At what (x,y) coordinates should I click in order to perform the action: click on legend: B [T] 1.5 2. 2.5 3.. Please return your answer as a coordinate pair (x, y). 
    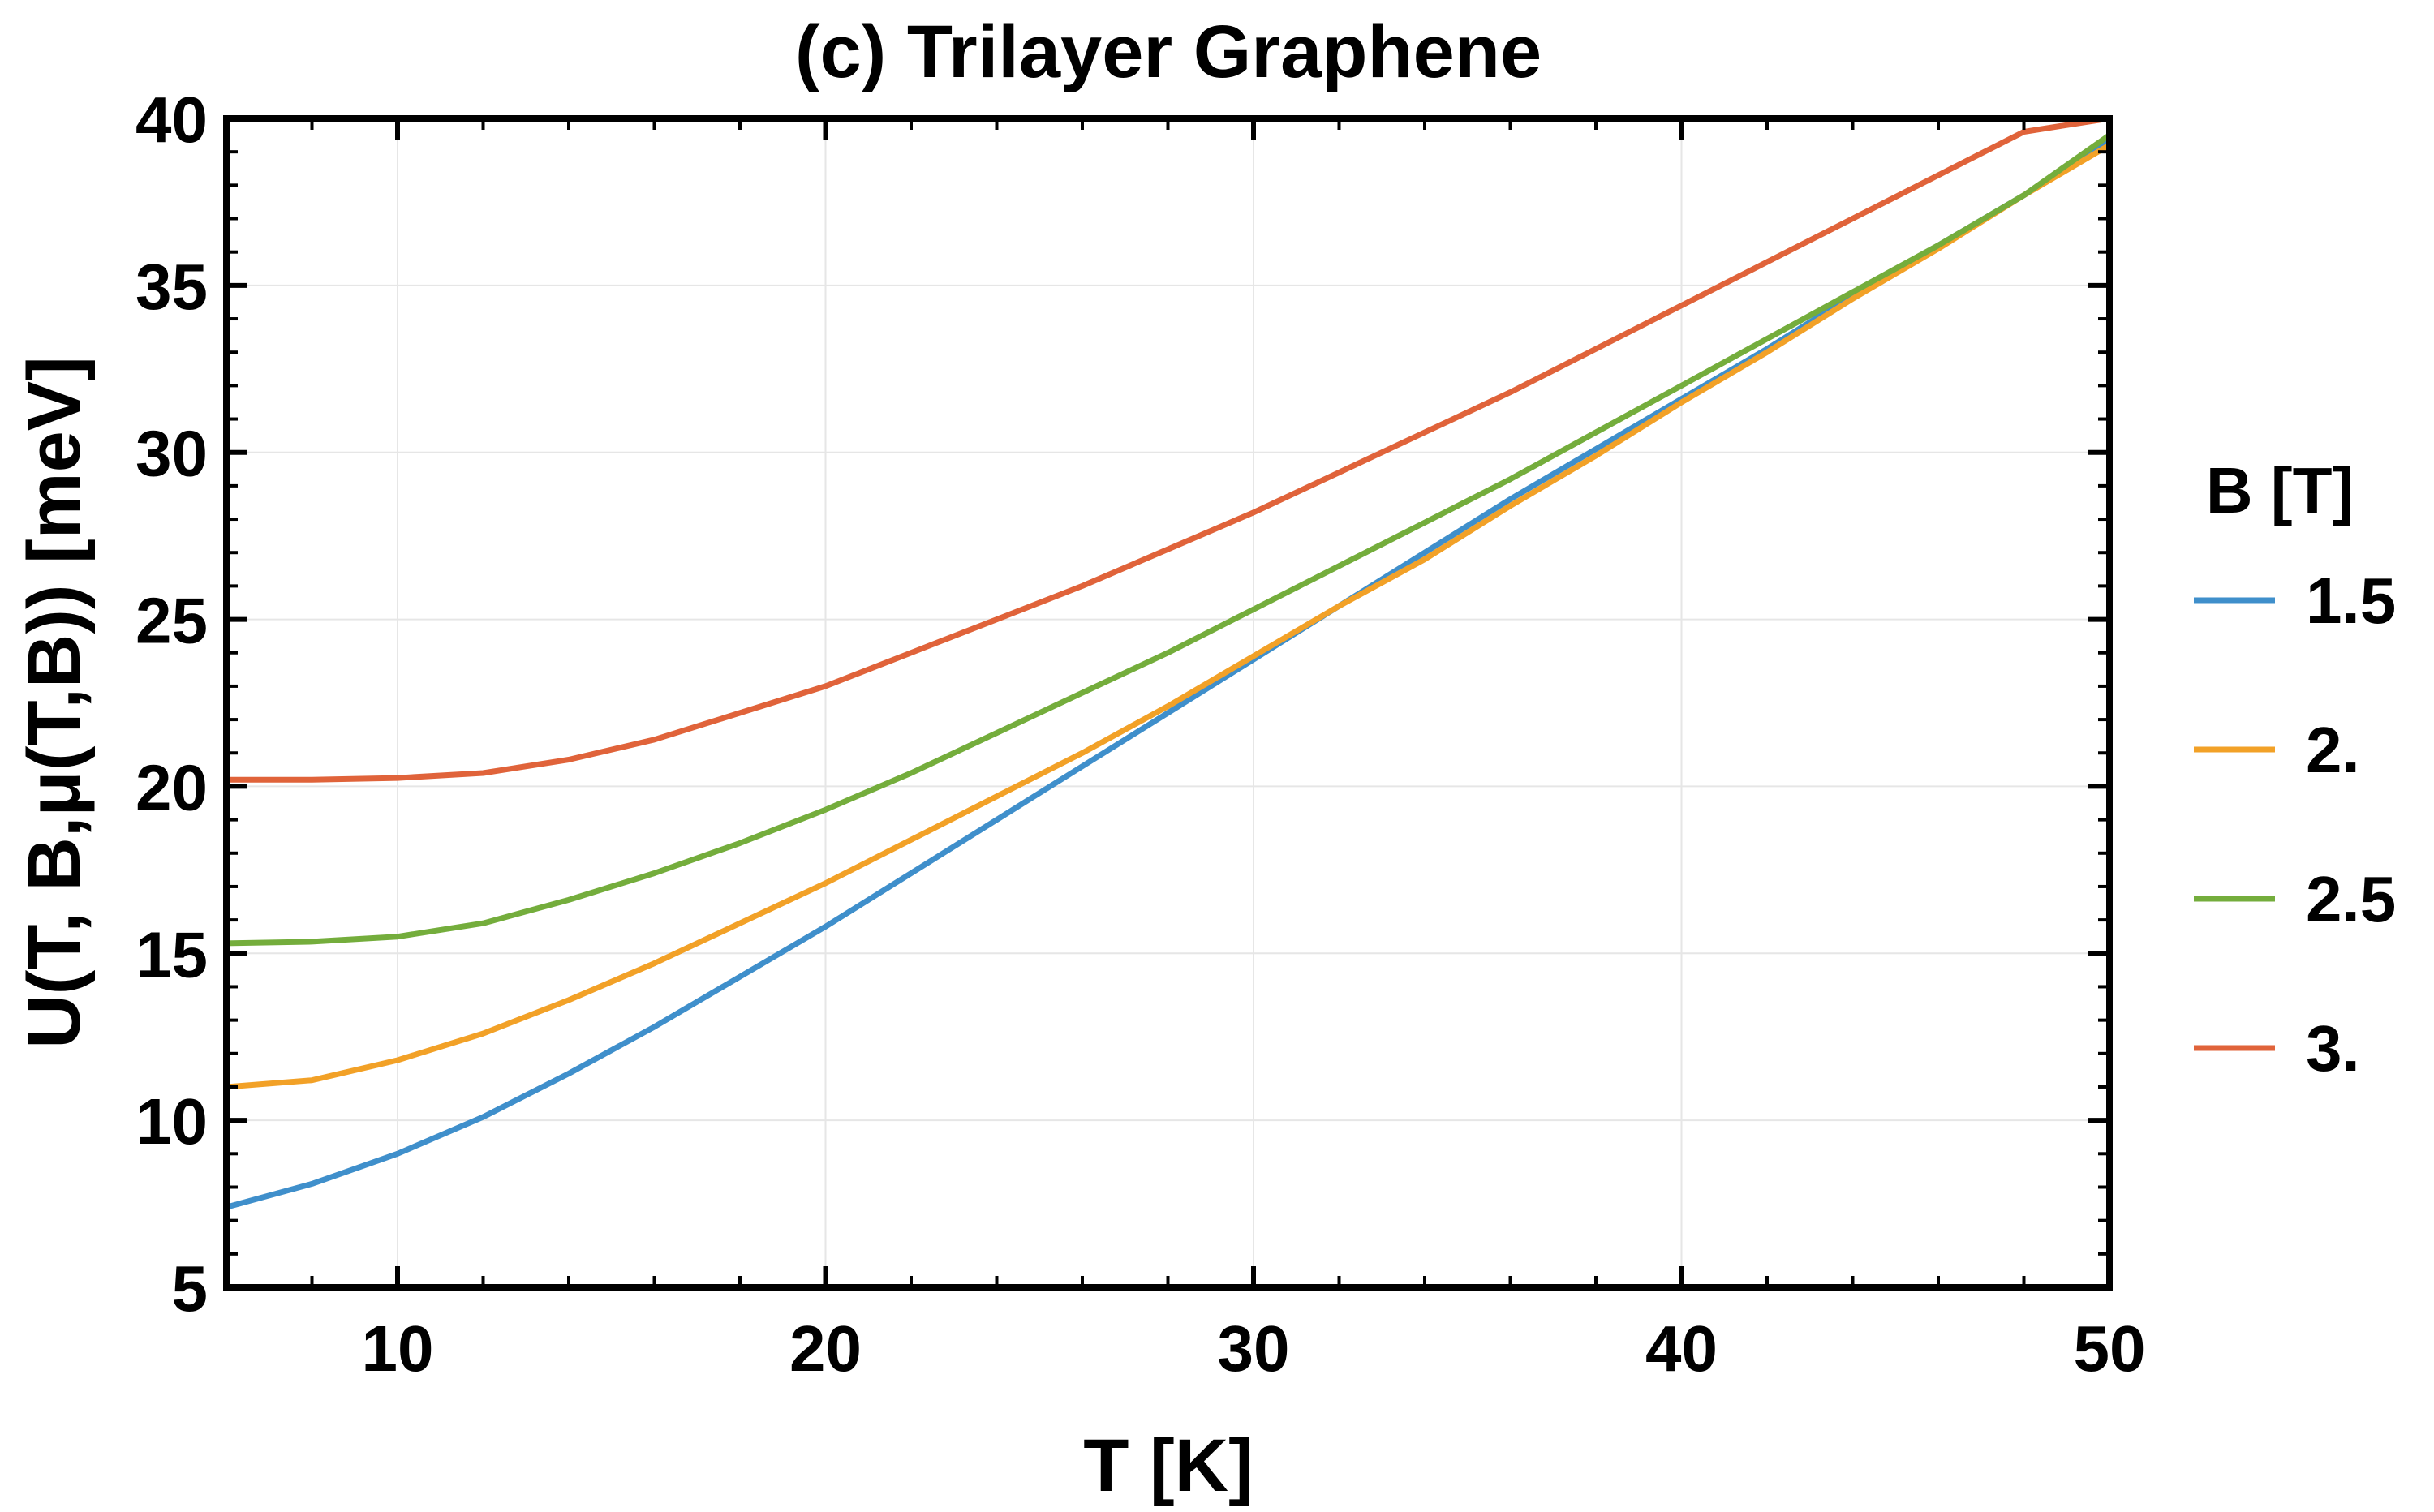
    Looking at the image, I should click on (2295, 769).